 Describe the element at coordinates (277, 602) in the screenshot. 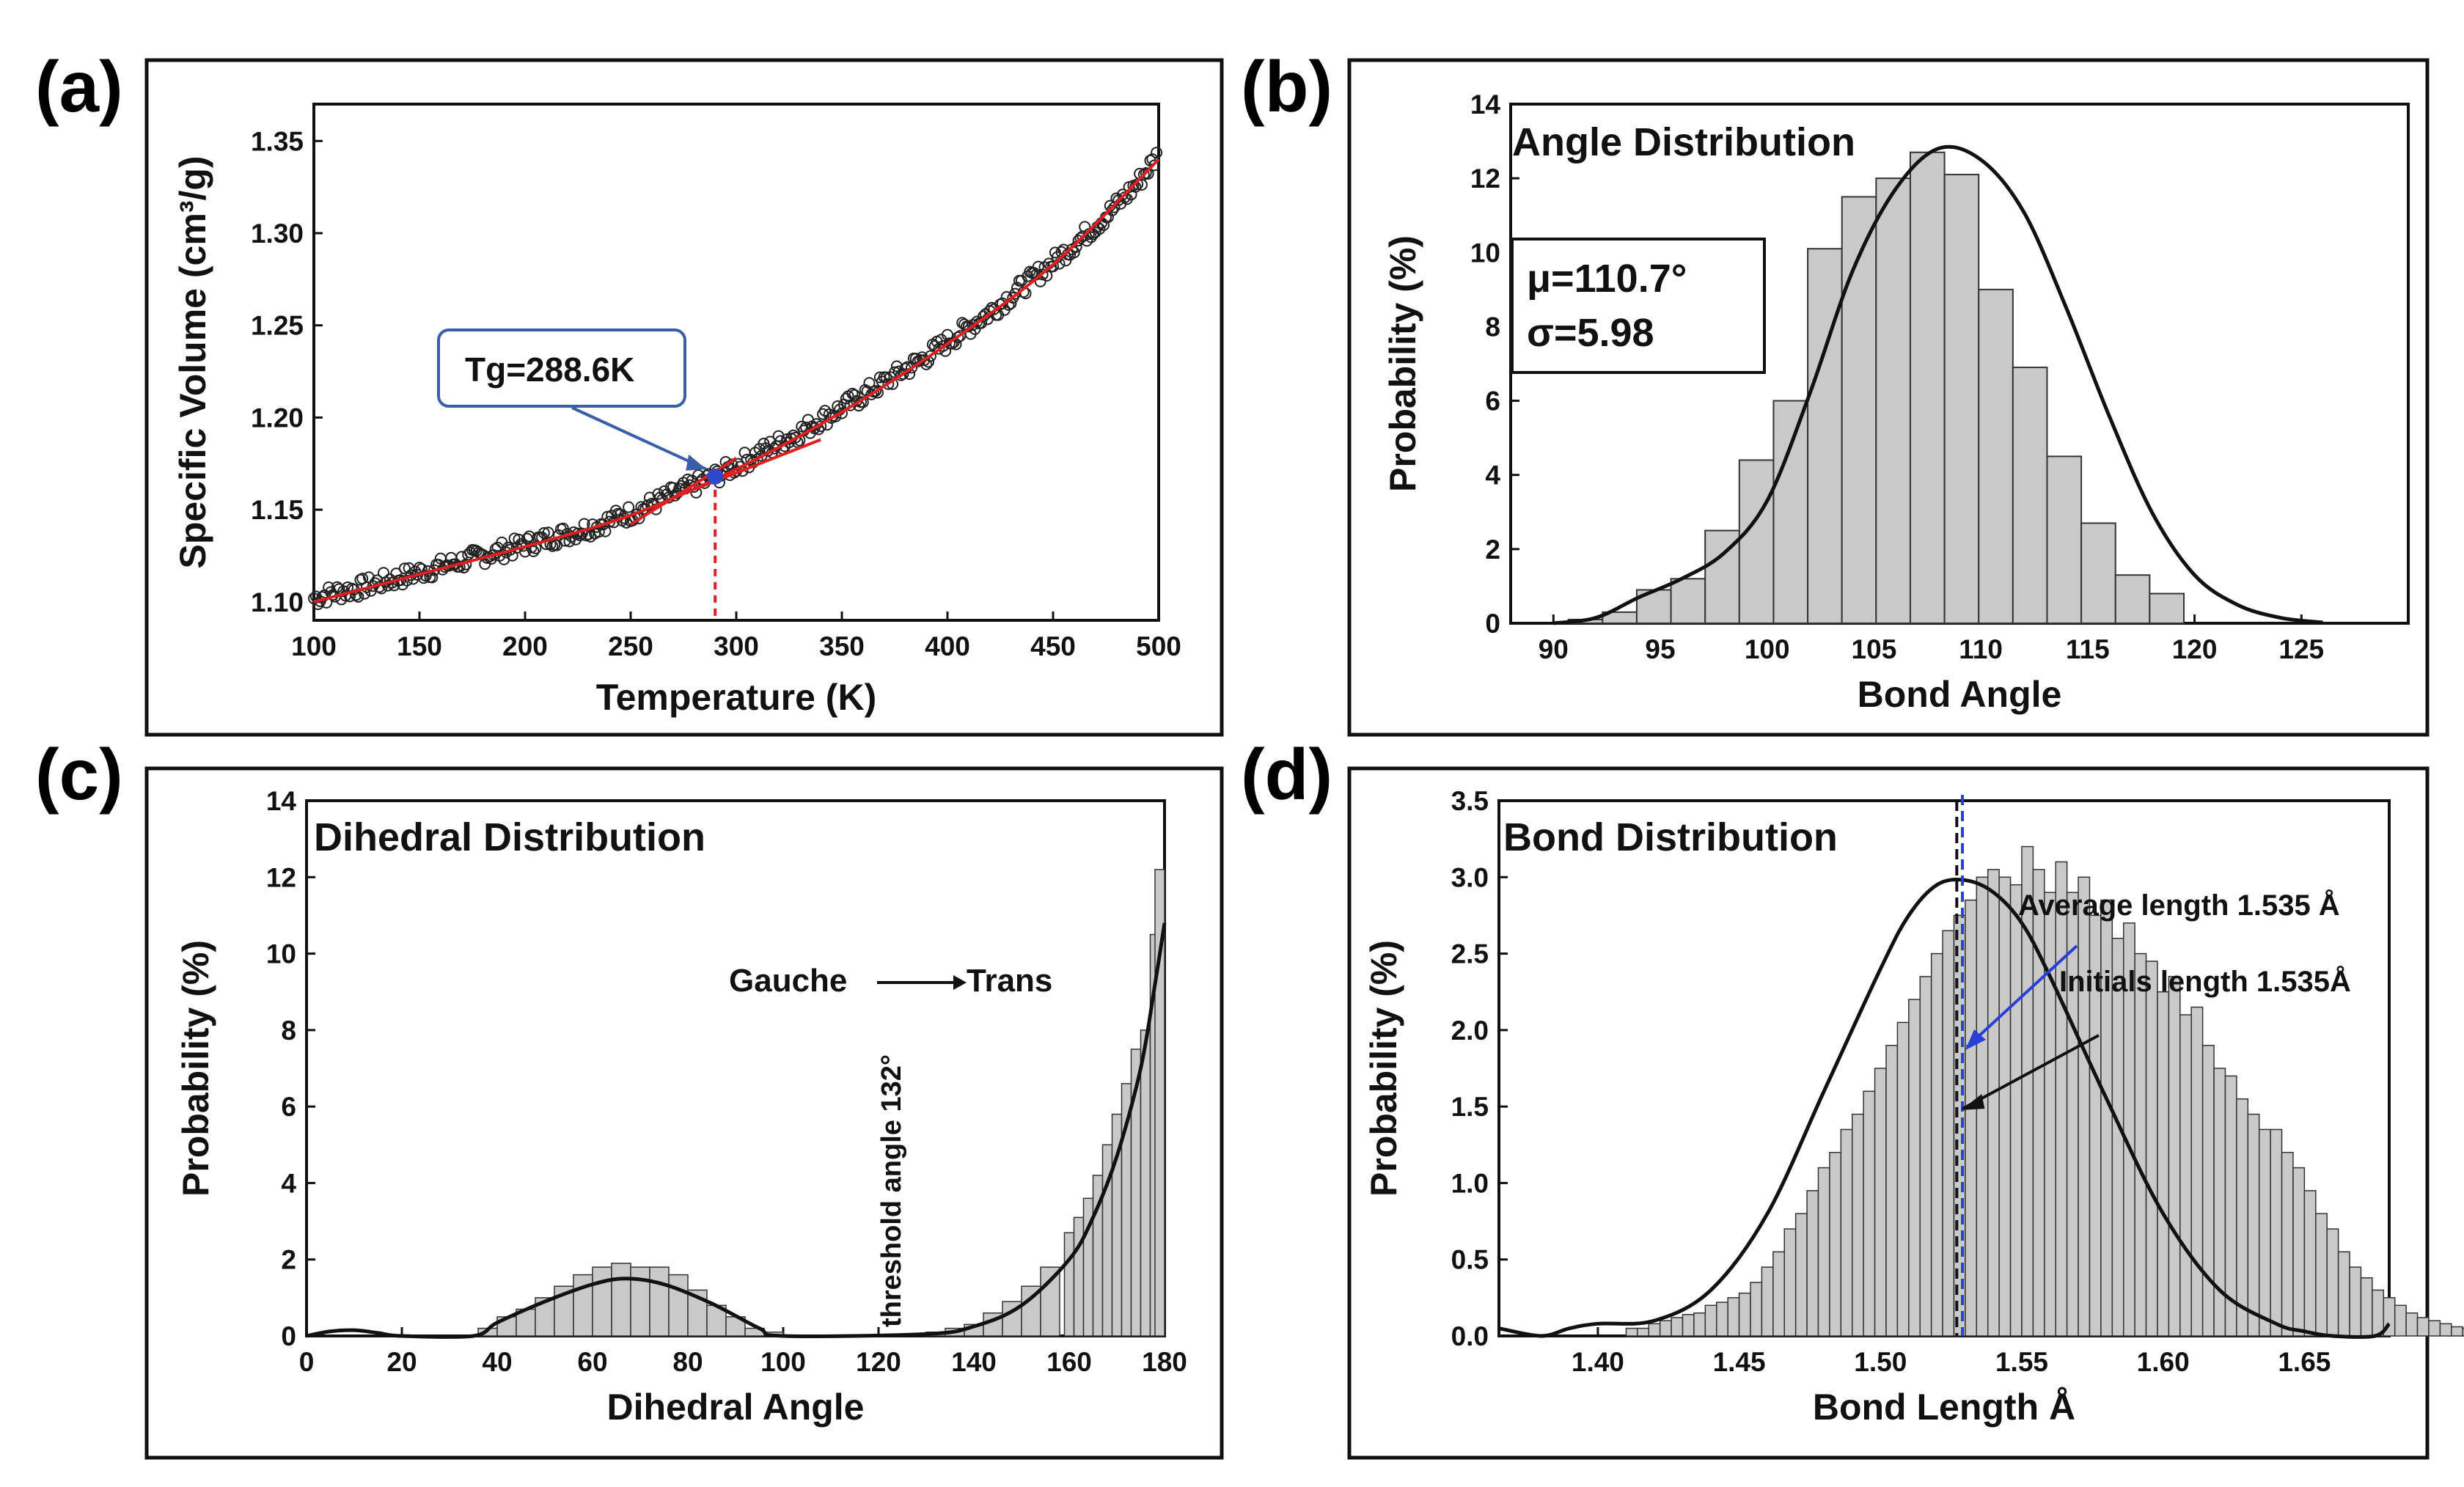

I see `y-tick-label: 1.10` at that location.